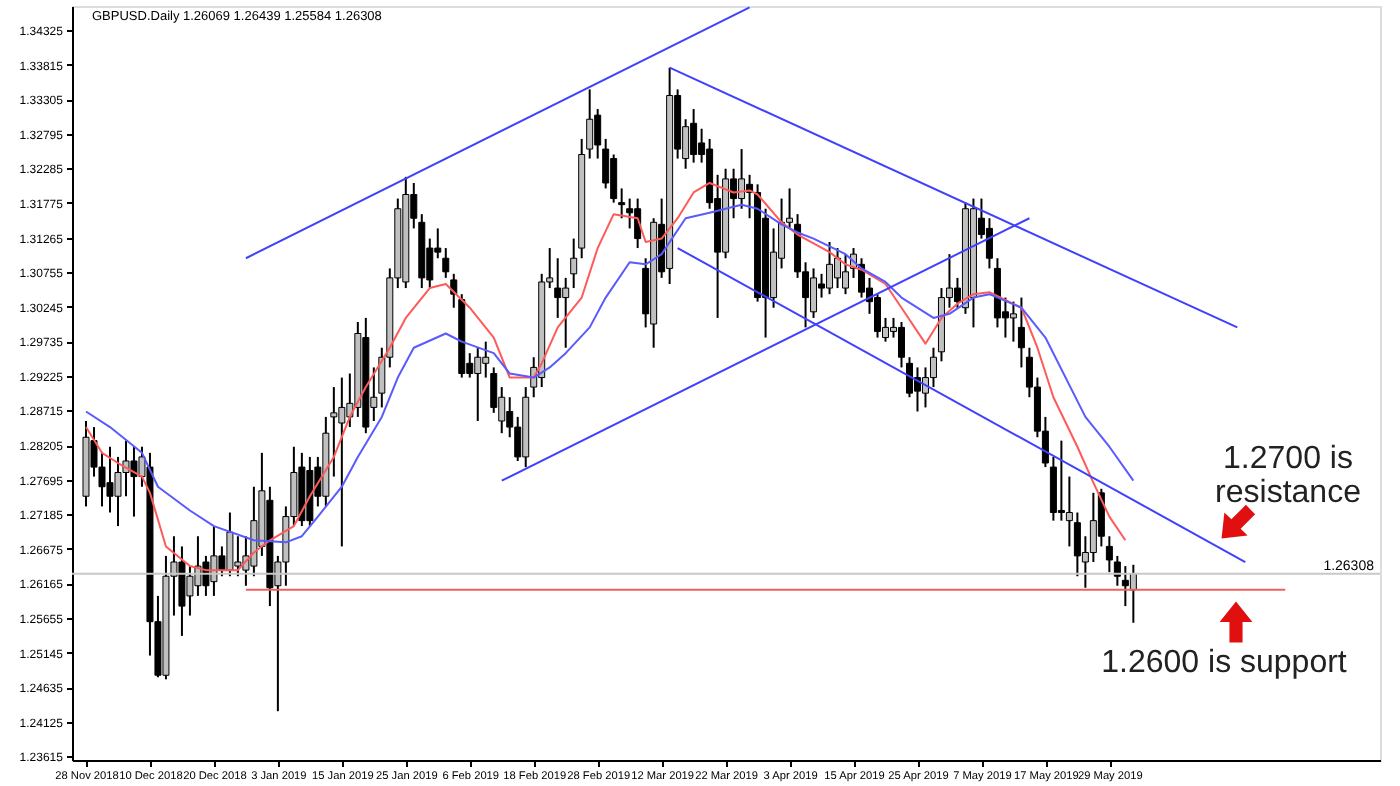 The height and width of the screenshot is (786, 1400). I want to click on annotation: 1.2700 is resistance, so click(1288, 476).